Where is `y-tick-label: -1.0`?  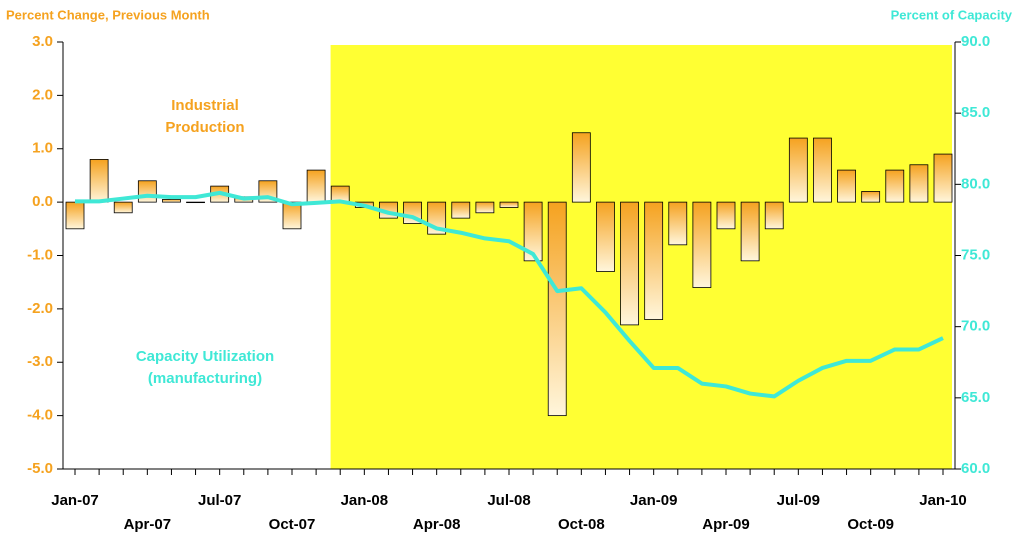
y-tick-label: -1.0 is located at coordinates (40, 254).